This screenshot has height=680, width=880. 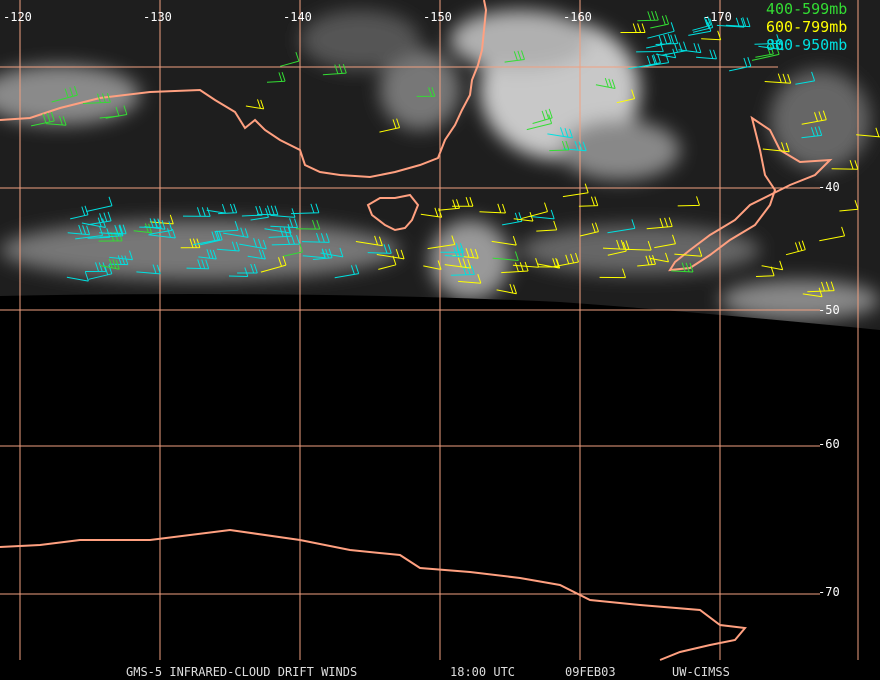 I want to click on date: 09FEB03, so click(x=590, y=672).